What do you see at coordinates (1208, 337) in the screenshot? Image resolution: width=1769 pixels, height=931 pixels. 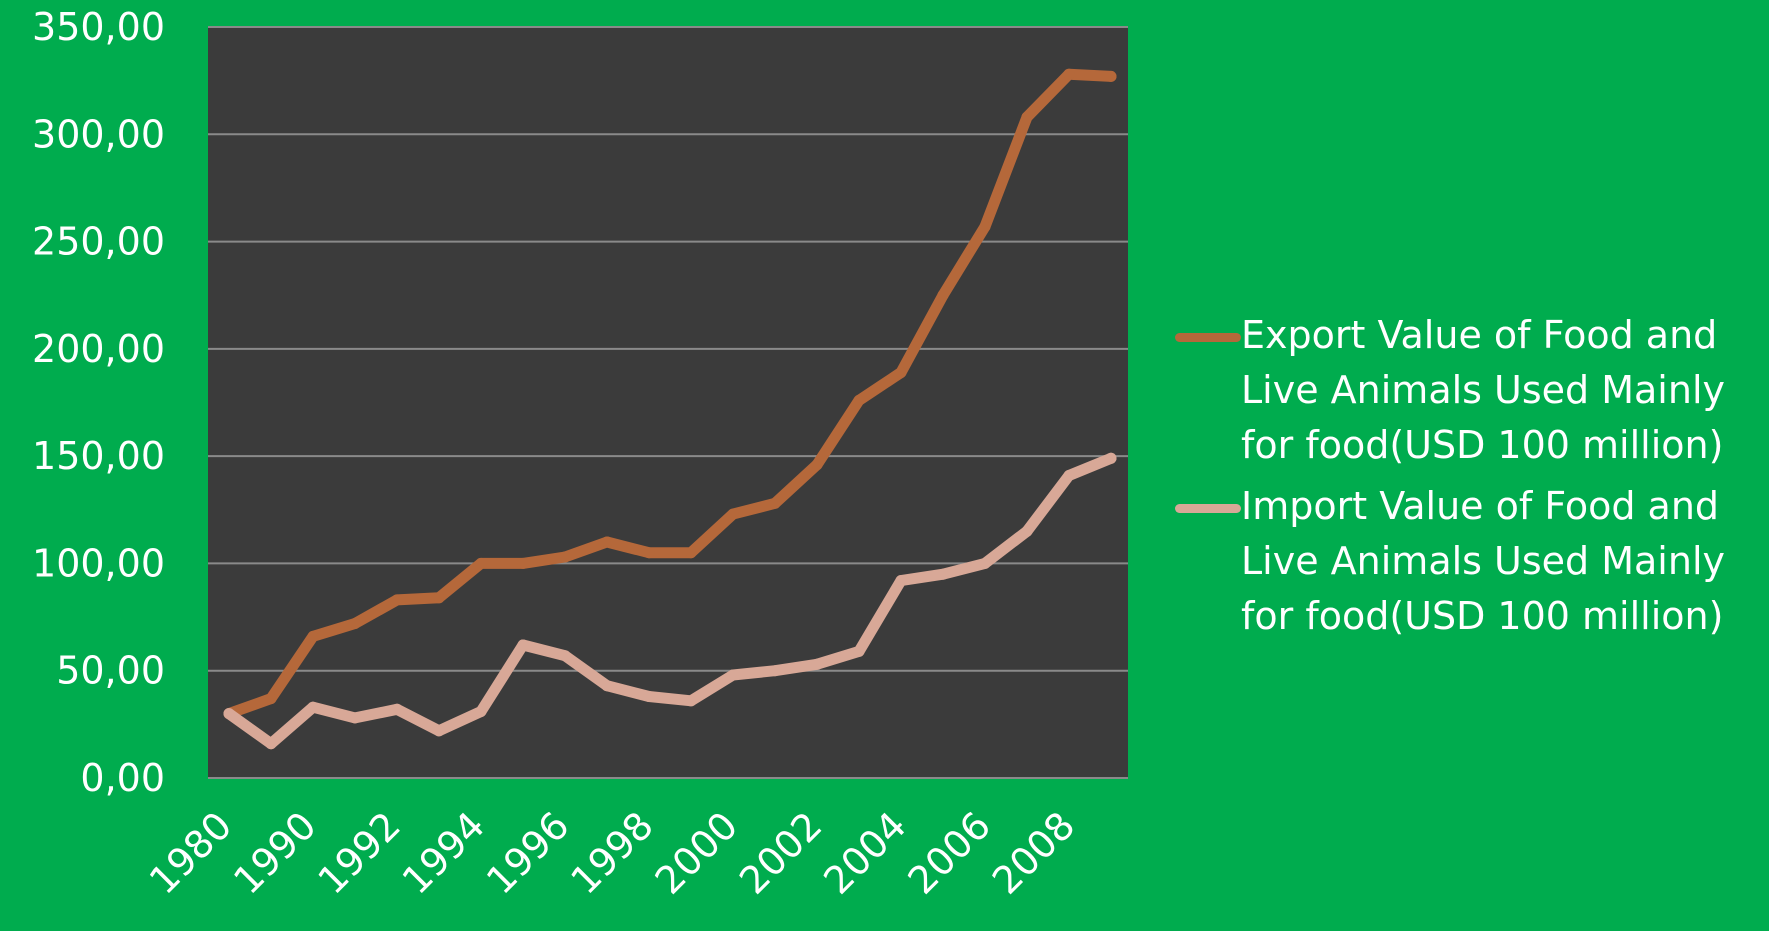 I see `legend-swatch-export` at bounding box center [1208, 337].